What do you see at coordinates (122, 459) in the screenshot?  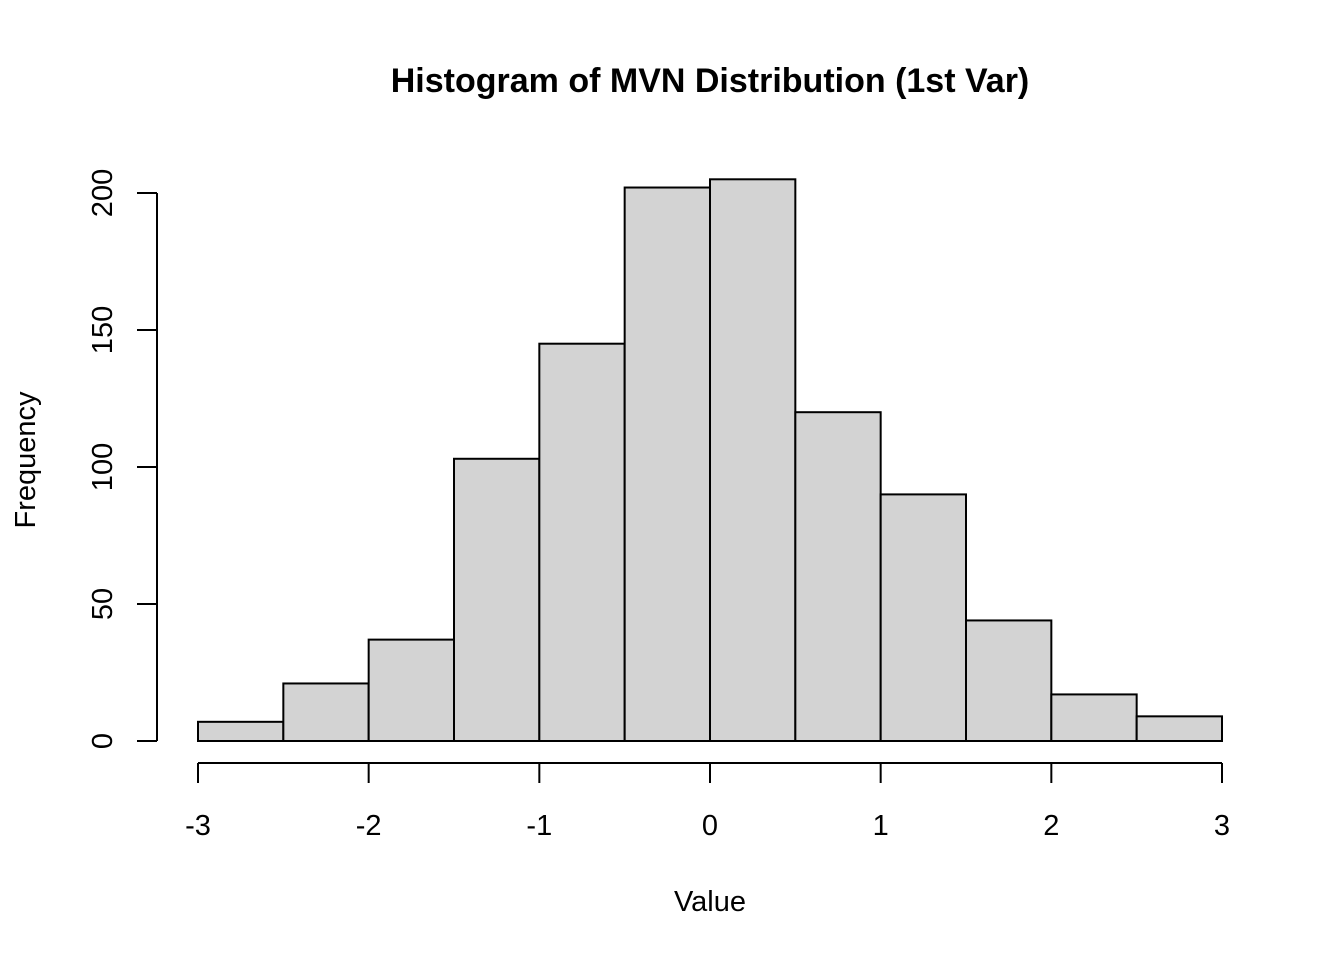 I see `y-axis: 0 50 100 150 200` at bounding box center [122, 459].